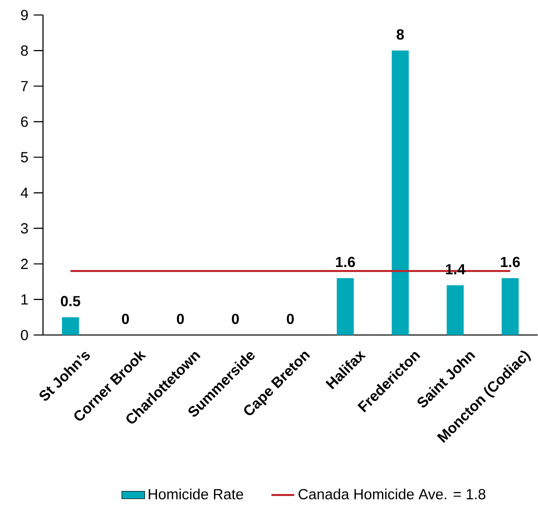 This screenshot has width=538, height=515. I want to click on y-tick-label: 3, so click(24, 228).